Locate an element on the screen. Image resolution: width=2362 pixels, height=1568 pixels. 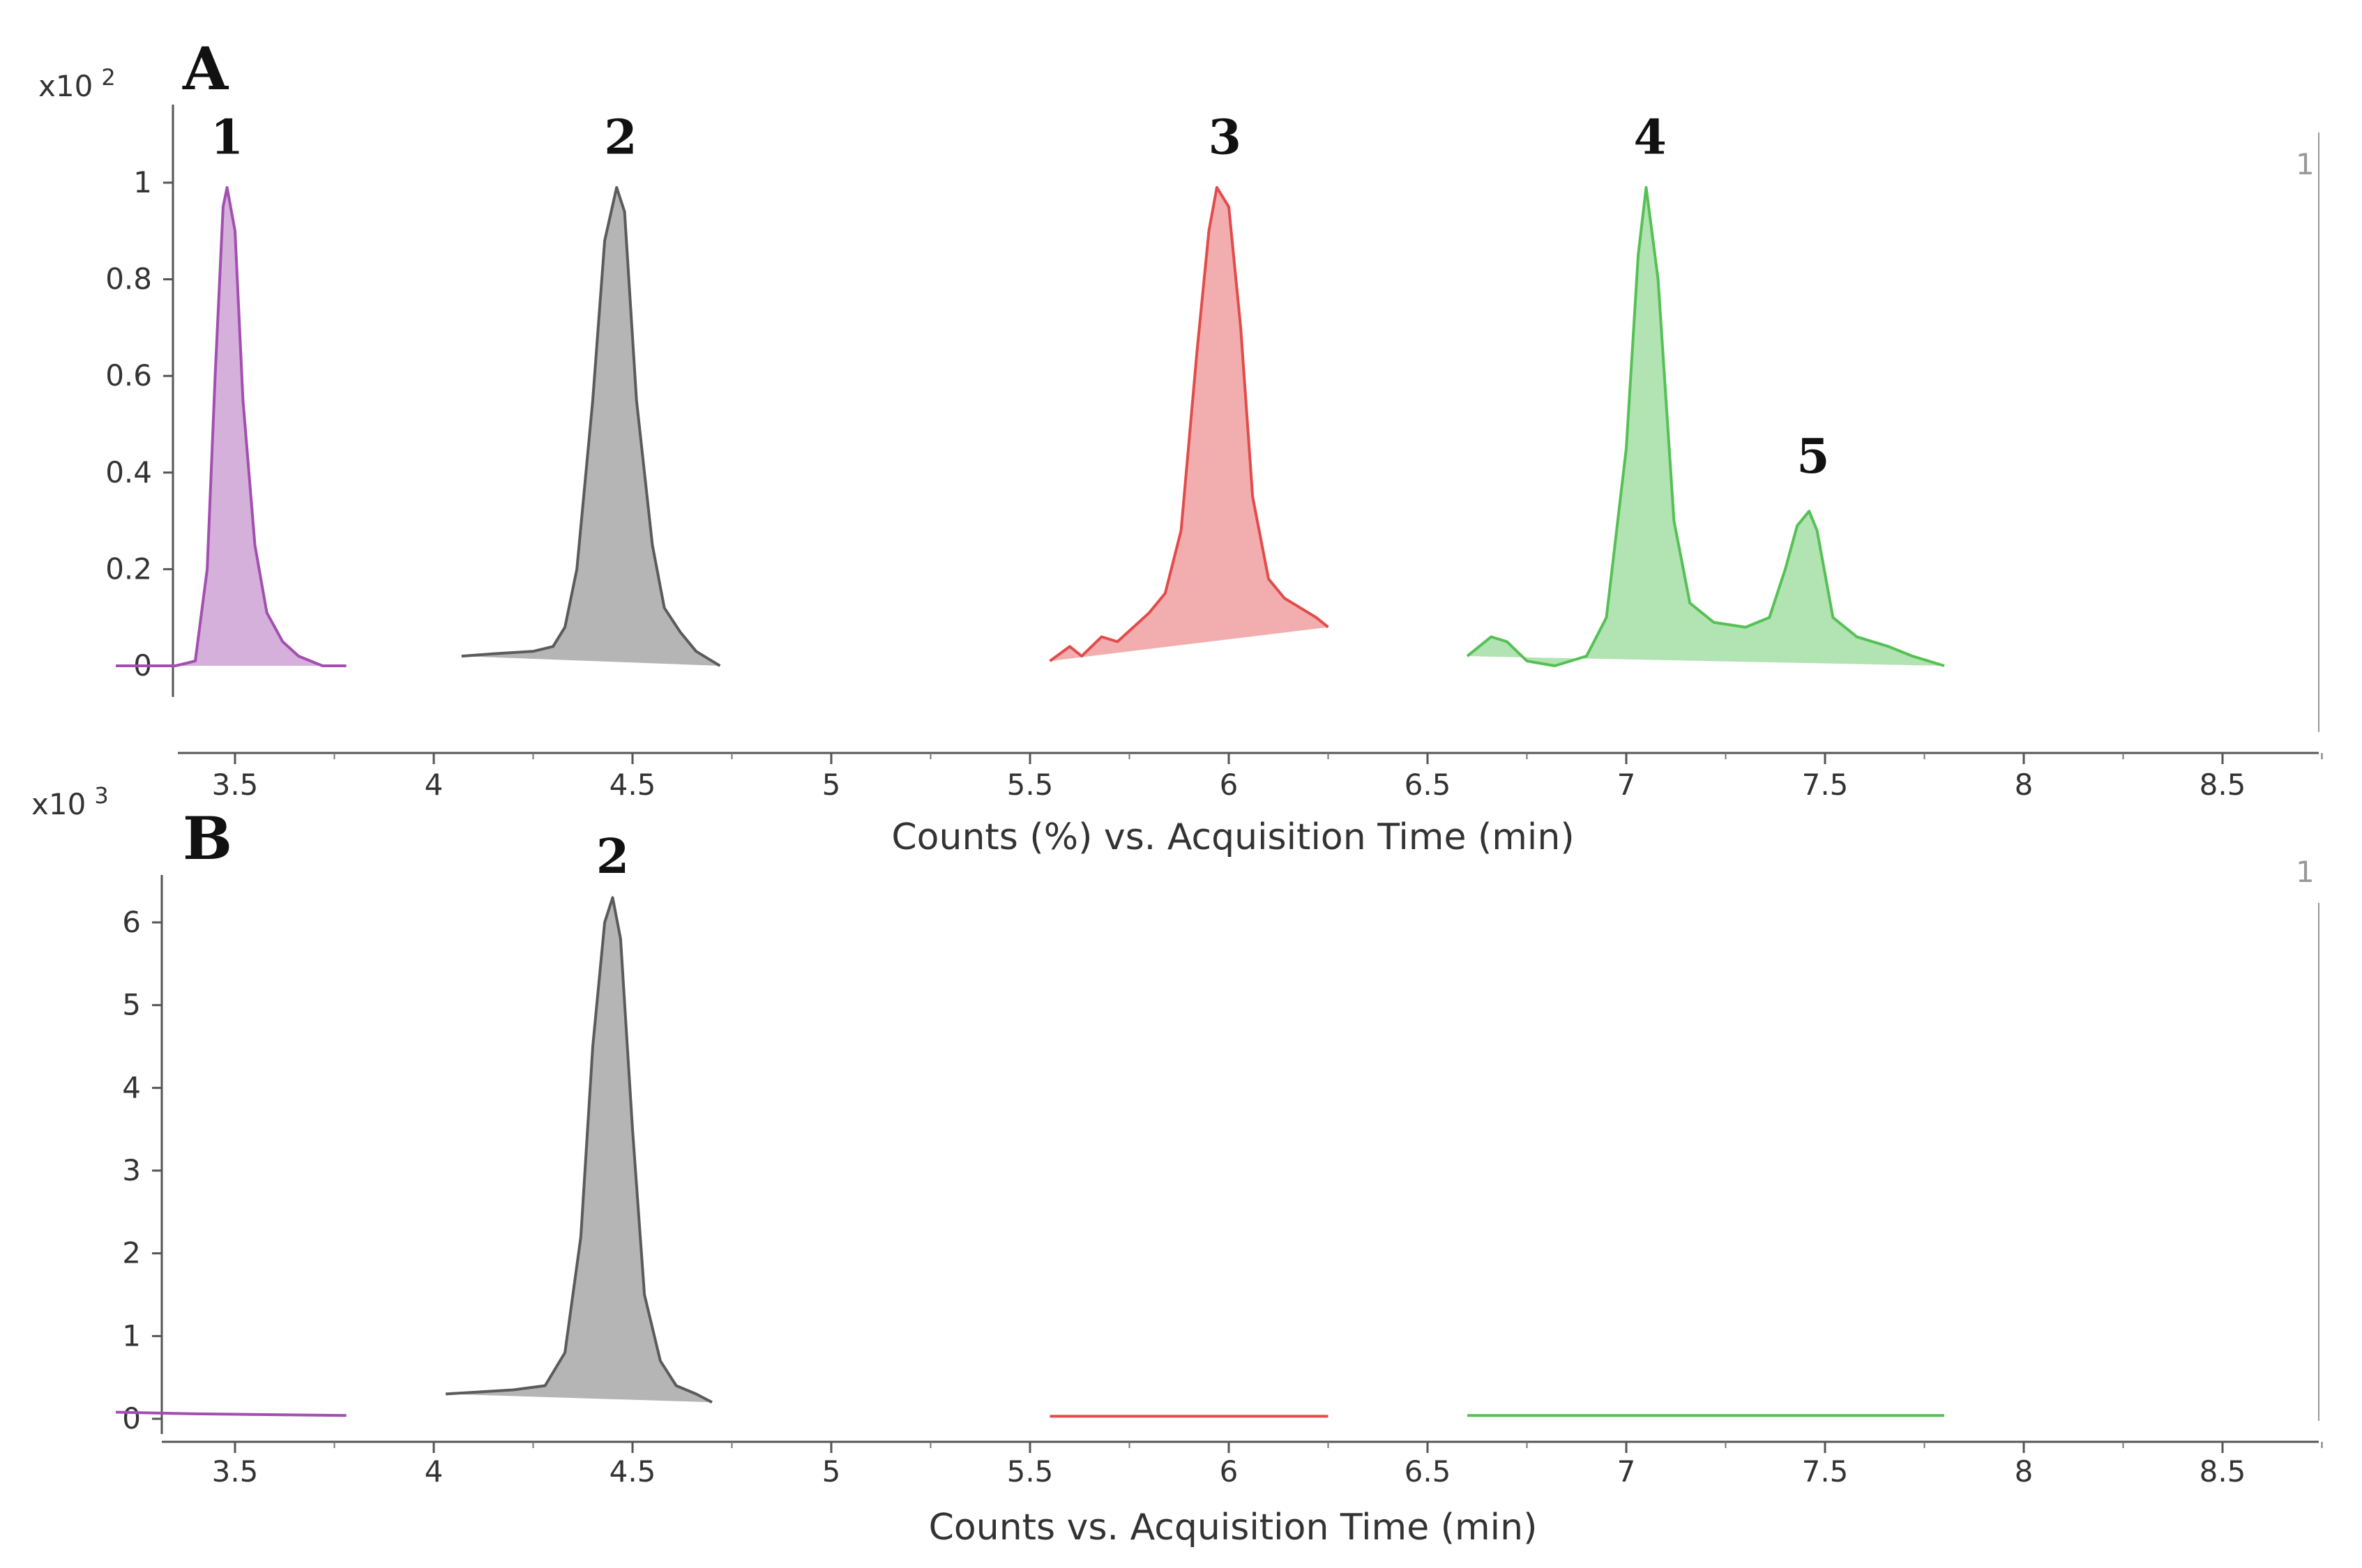
series-1-area is located at coordinates (579, 1150).